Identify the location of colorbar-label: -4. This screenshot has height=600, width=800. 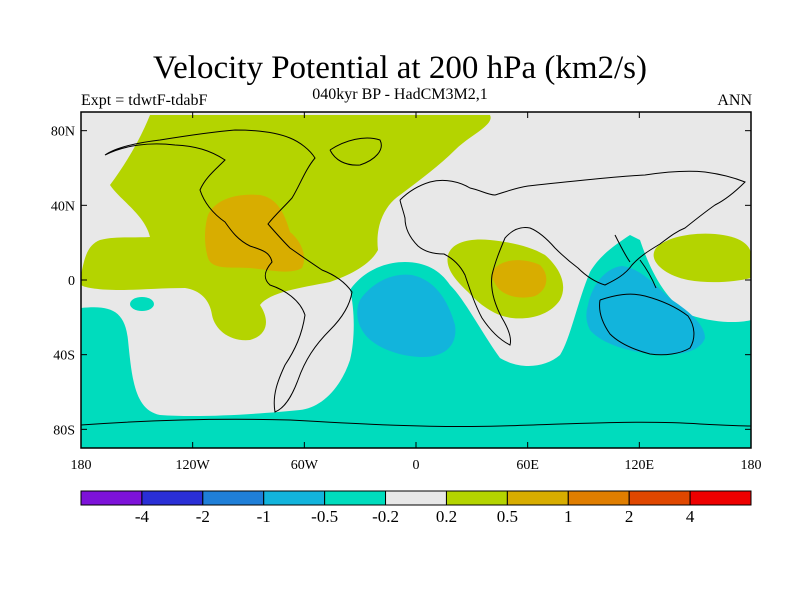
(142, 516).